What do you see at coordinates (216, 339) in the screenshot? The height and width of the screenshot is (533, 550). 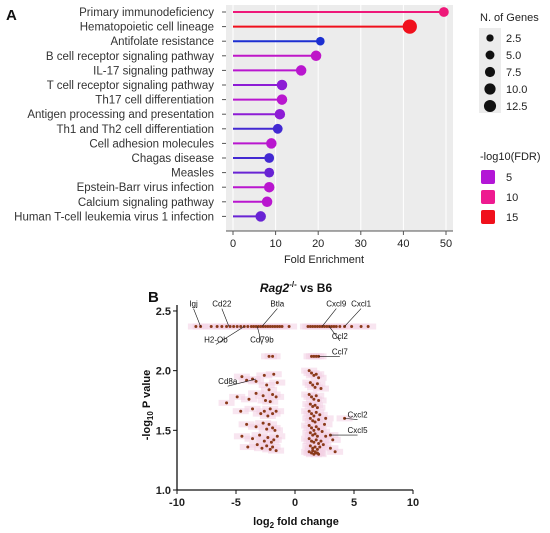 I see `annotation-label: H2-Ob` at bounding box center [216, 339].